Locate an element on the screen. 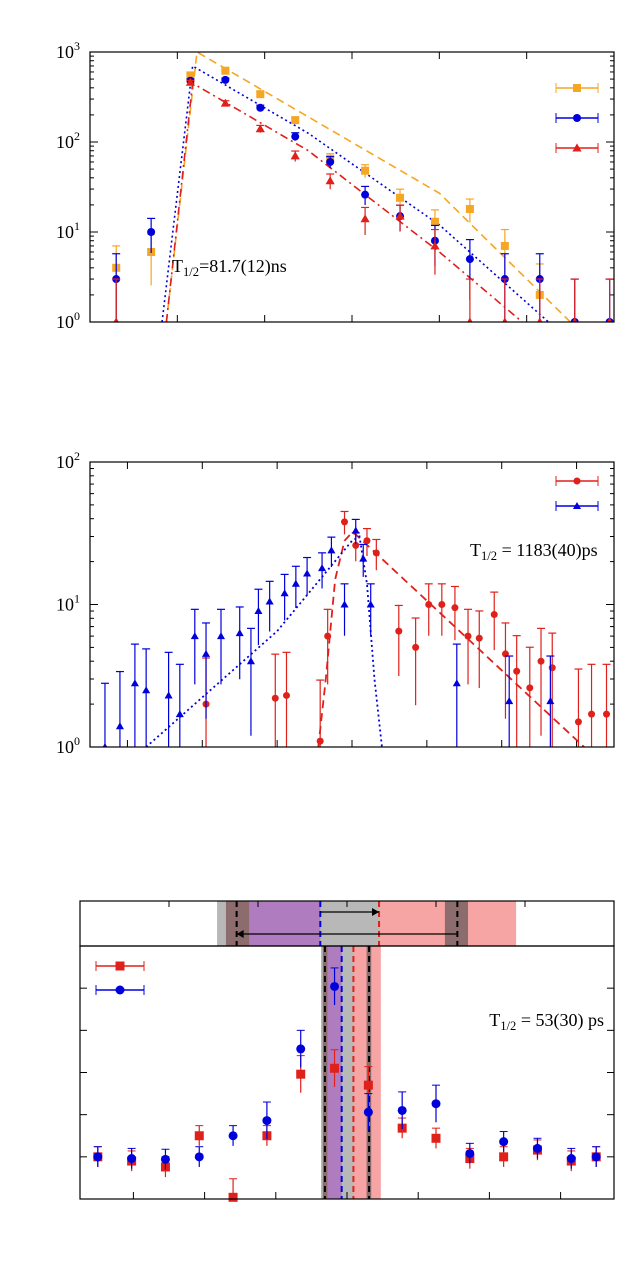  half-life-annotation-c: T1/2 = 53(30) ps is located at coordinates (546, 1021).